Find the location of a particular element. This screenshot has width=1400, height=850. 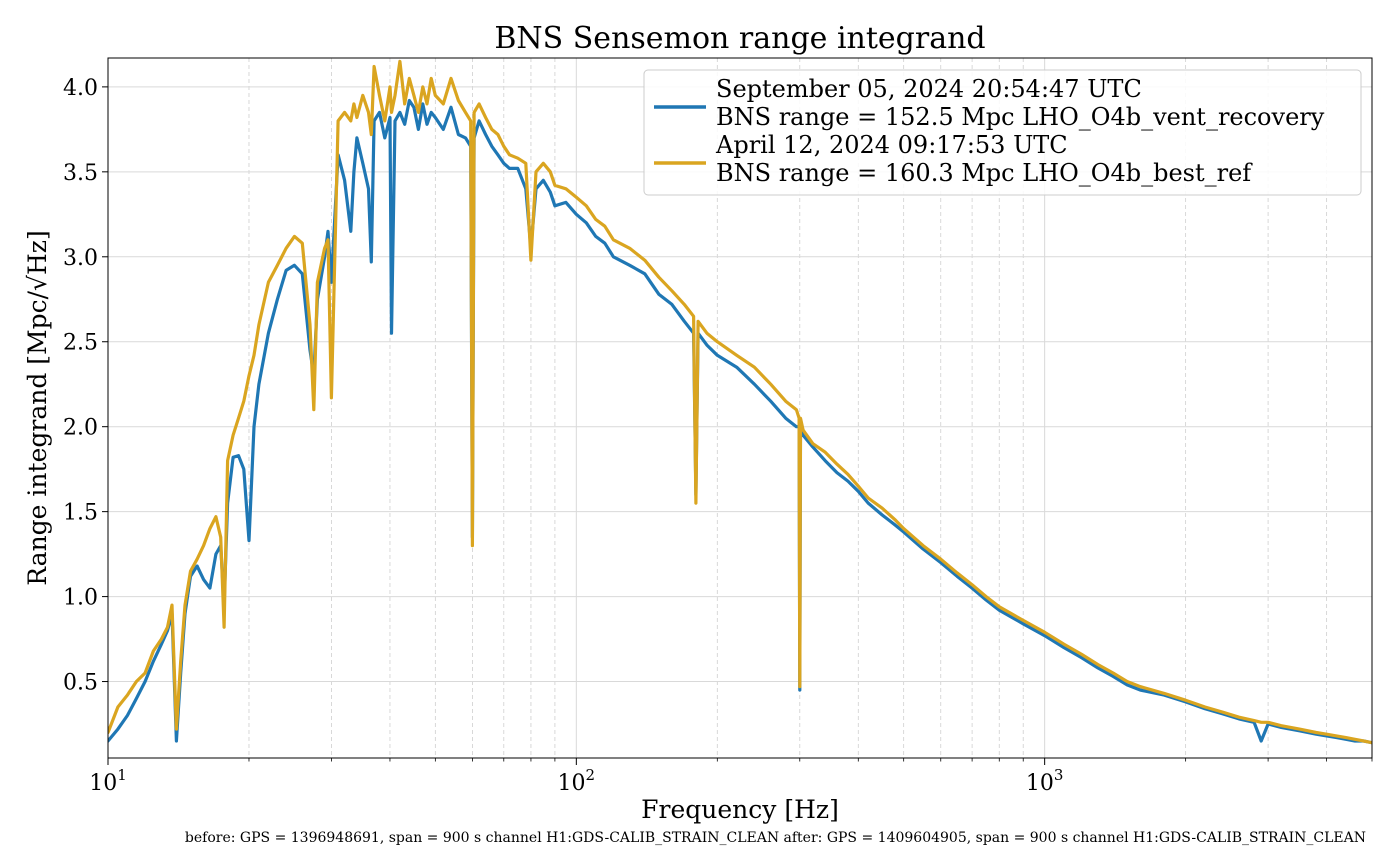

legend-box is located at coordinates (1002, 132).